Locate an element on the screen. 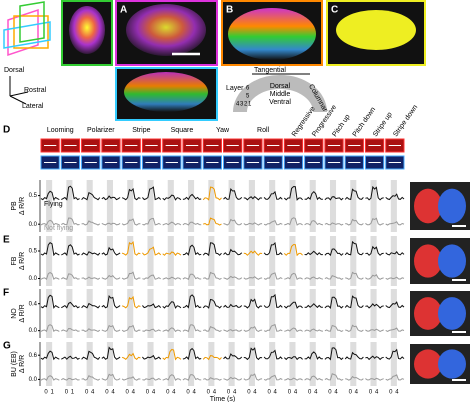 This screenshot has width=474, height=402. y-tick-label: 0.4 is located at coordinates (33, 304).